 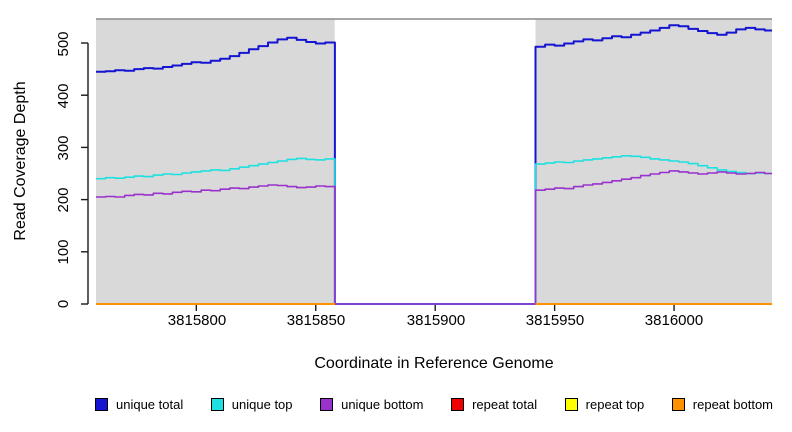 I want to click on legend-item-unique-bottom: unique bottom, so click(x=372, y=404).